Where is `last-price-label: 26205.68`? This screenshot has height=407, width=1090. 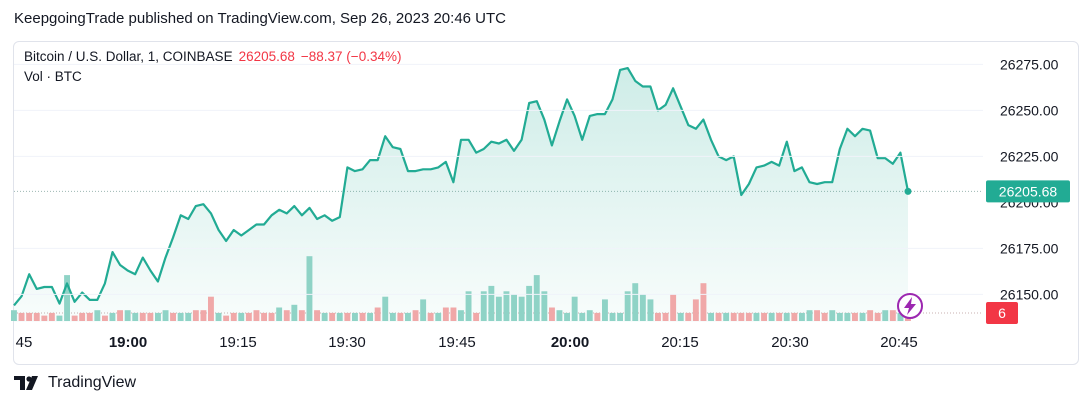 last-price-label: 26205.68 is located at coordinates (266, 56).